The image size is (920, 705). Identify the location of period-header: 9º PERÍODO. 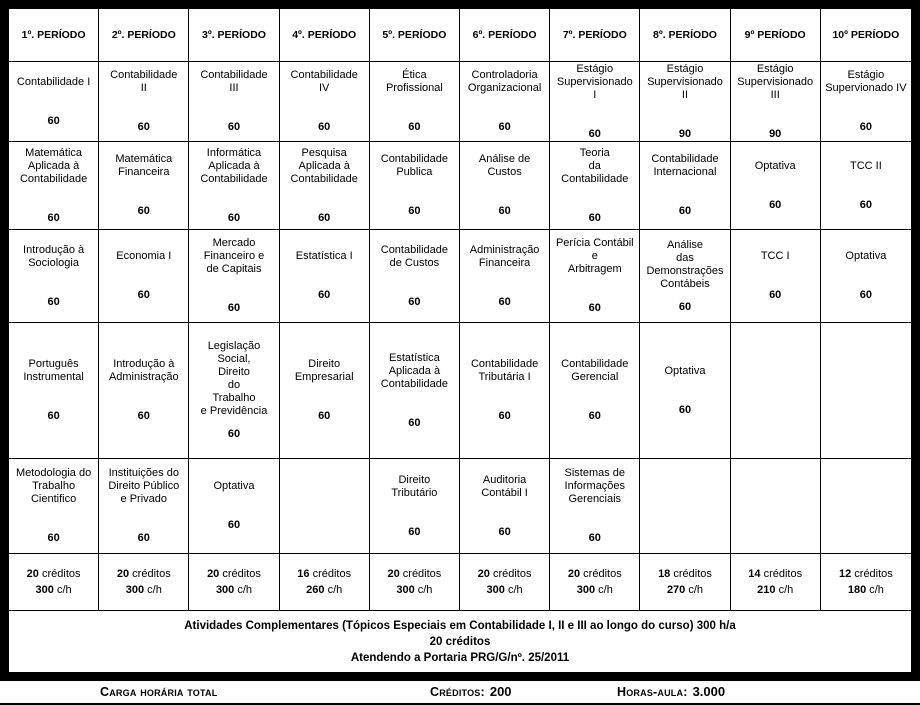
(775, 35).